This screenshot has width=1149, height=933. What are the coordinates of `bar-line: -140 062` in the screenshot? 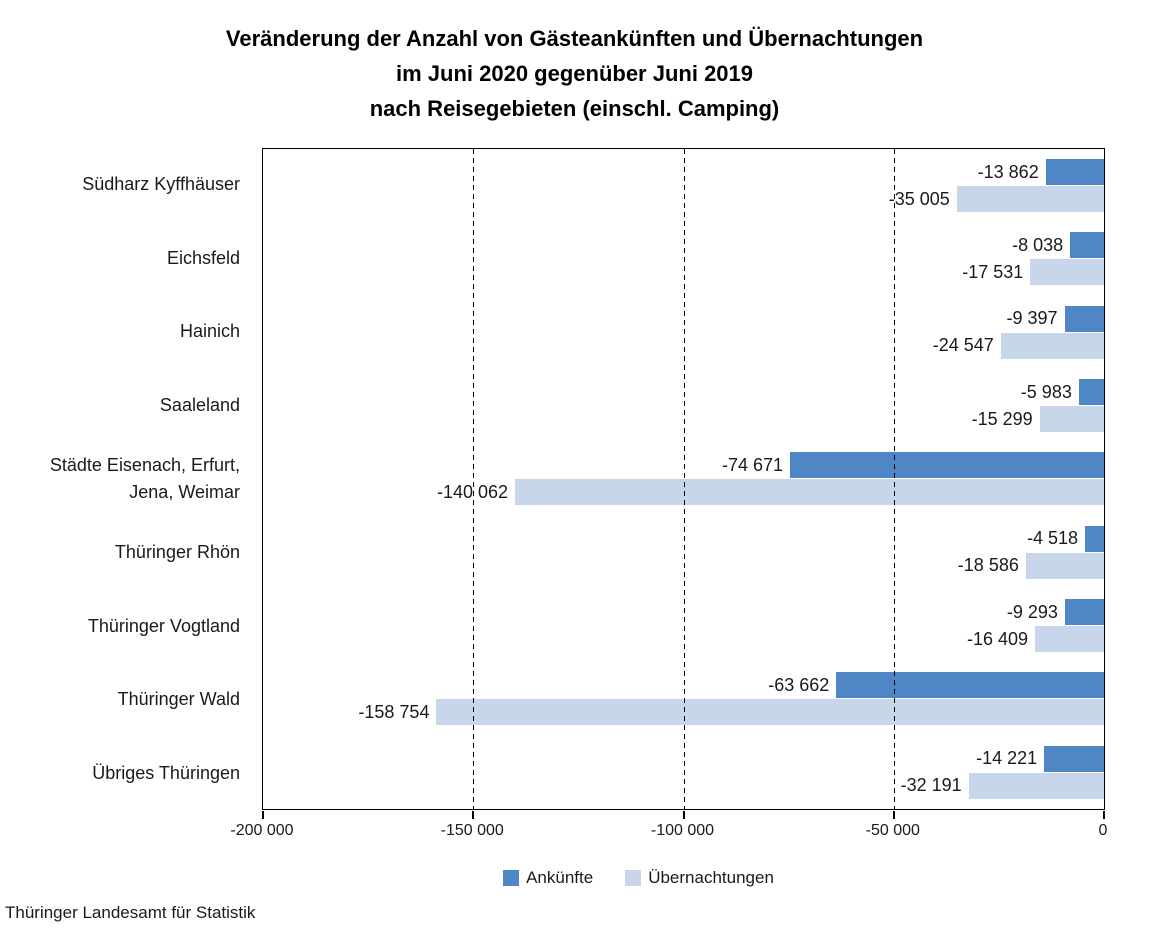 It's located at (683, 492).